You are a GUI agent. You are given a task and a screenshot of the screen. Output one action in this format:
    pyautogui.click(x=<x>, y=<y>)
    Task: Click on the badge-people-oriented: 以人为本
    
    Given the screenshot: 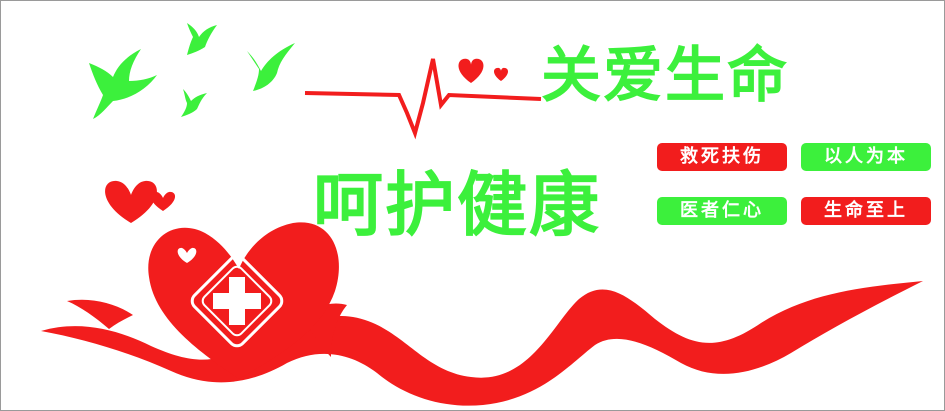 What is the action you would take?
    pyautogui.click(x=866, y=157)
    